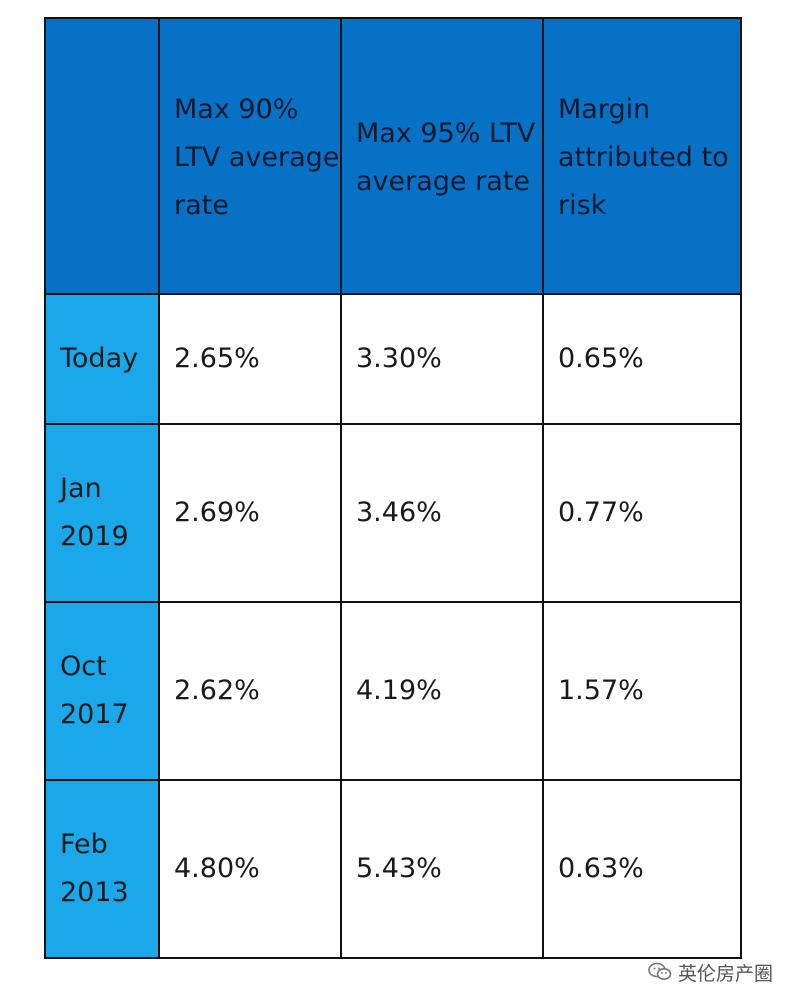 The height and width of the screenshot is (1006, 794). What do you see at coordinates (102, 513) in the screenshot?
I see `row-label: Jan 2019` at bounding box center [102, 513].